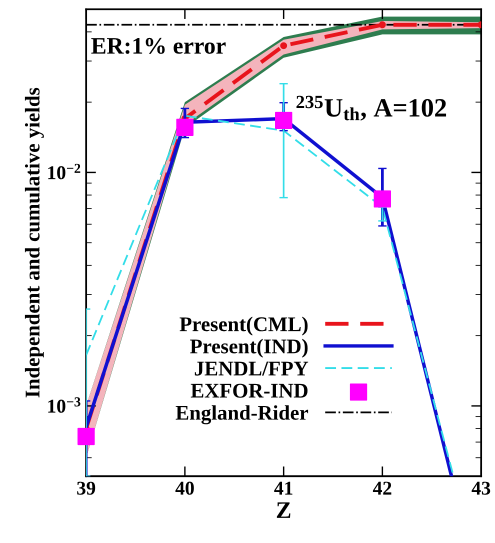 The height and width of the screenshot is (543, 495). Describe the element at coordinates (249, 391) in the screenshot. I see `legend-label: EXFOR-IND` at that location.